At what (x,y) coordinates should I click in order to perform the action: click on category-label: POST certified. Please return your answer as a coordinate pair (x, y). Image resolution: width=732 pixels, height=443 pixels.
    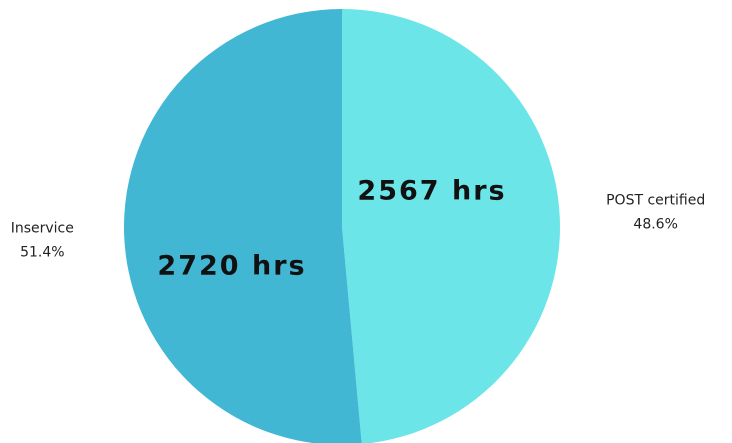
    Looking at the image, I should click on (655, 201).